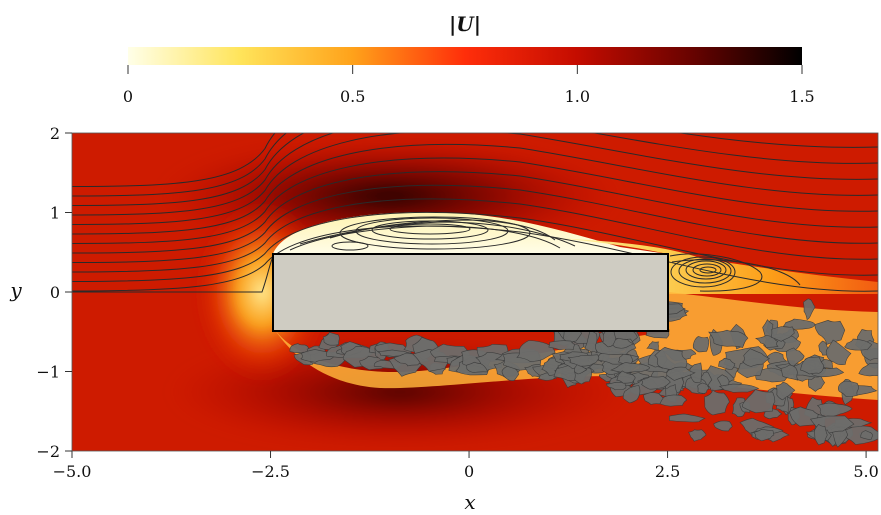  Describe the element at coordinates (48, 372) in the screenshot. I see `y-tick-label: −1` at that location.